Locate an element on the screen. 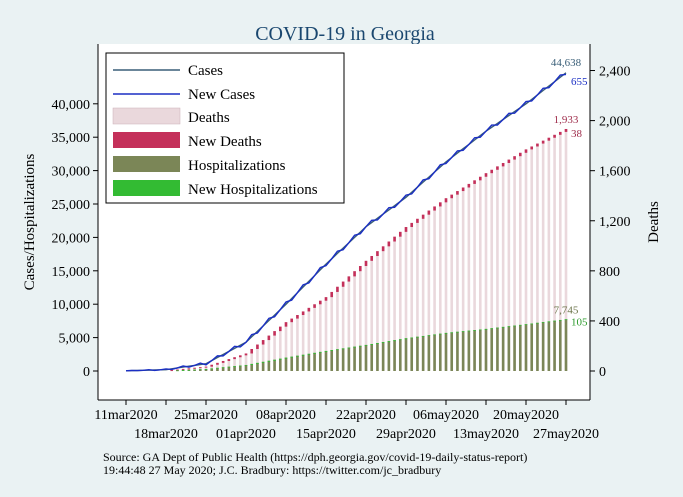 The image size is (683, 497). y2-tick-label: 1,200 is located at coordinates (615, 222).